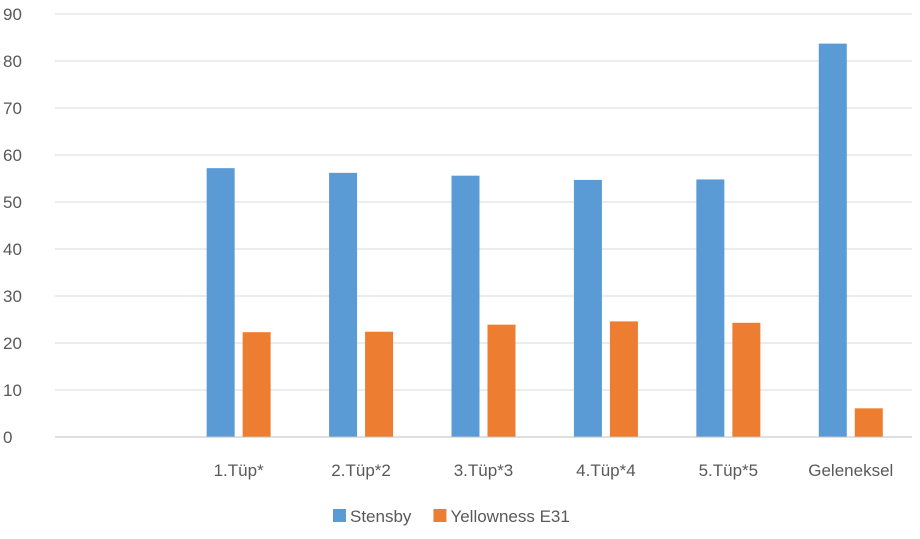  Describe the element at coordinates (12, 249) in the screenshot. I see `y-tick-label: 40` at that location.